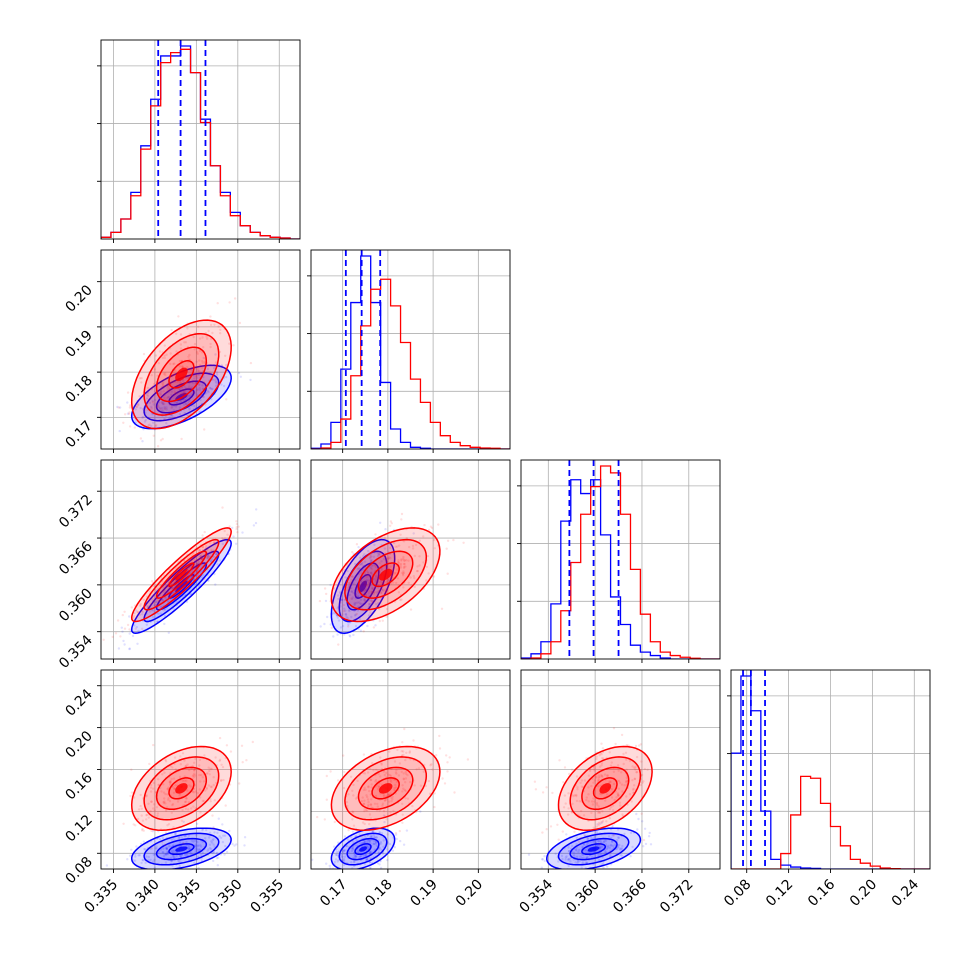 This screenshot has height=970, width=970. Describe the element at coordinates (181, 374) in the screenshot. I see `contour-line-red` at that location.